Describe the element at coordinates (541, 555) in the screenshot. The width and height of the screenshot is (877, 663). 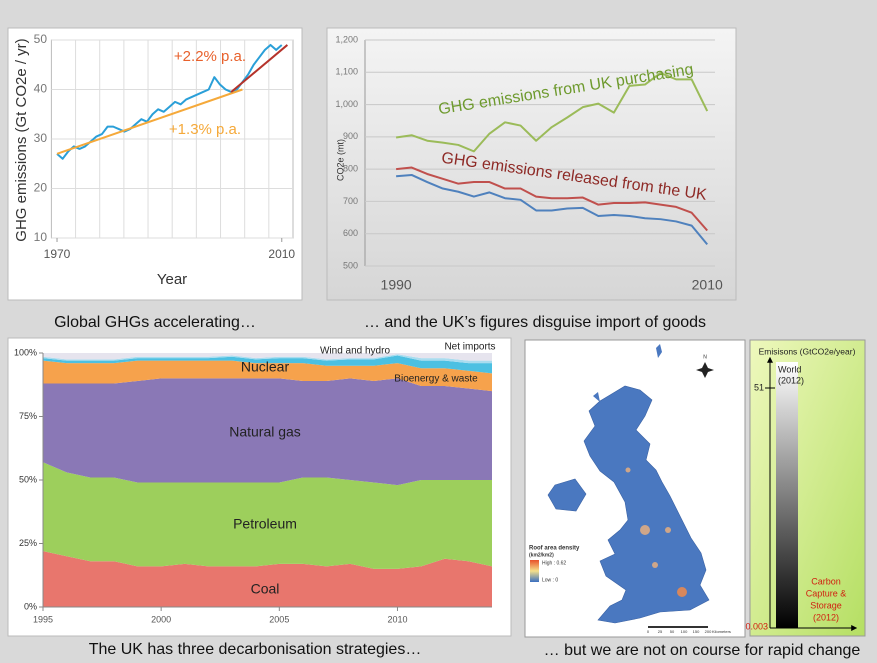
I see `legend-units: (km2/km2)` at that location.